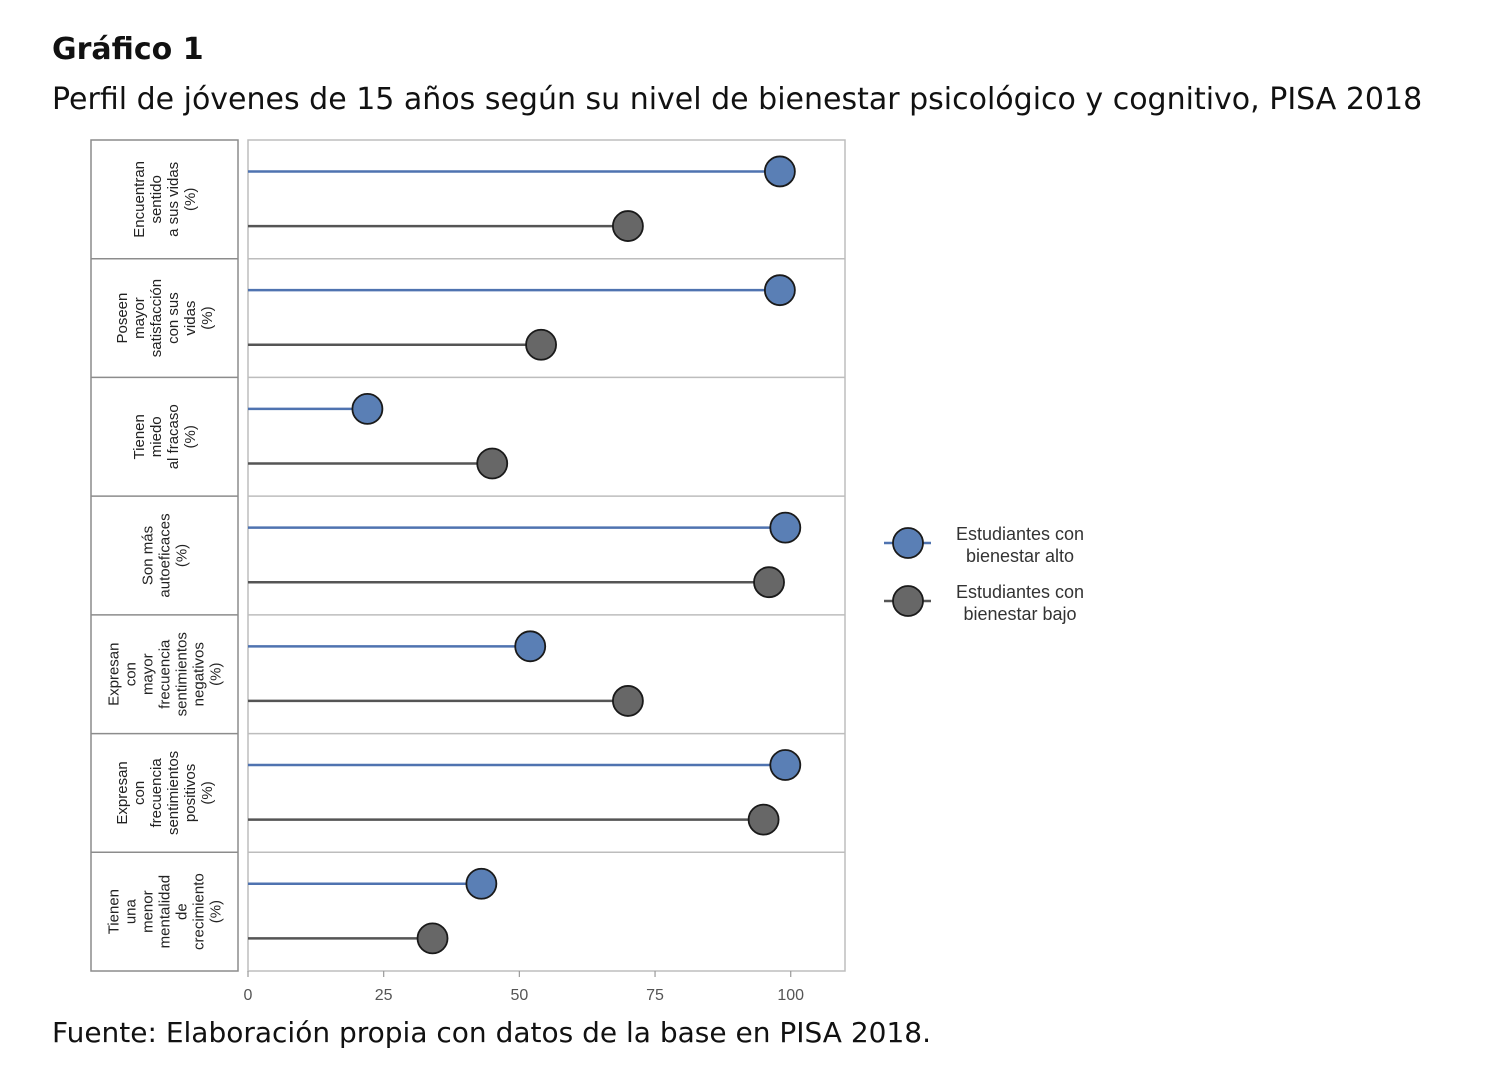 This screenshot has width=1500, height=1091. Describe the element at coordinates (128, 49) in the screenshot. I see `chart-title: Gráfico 1` at that location.